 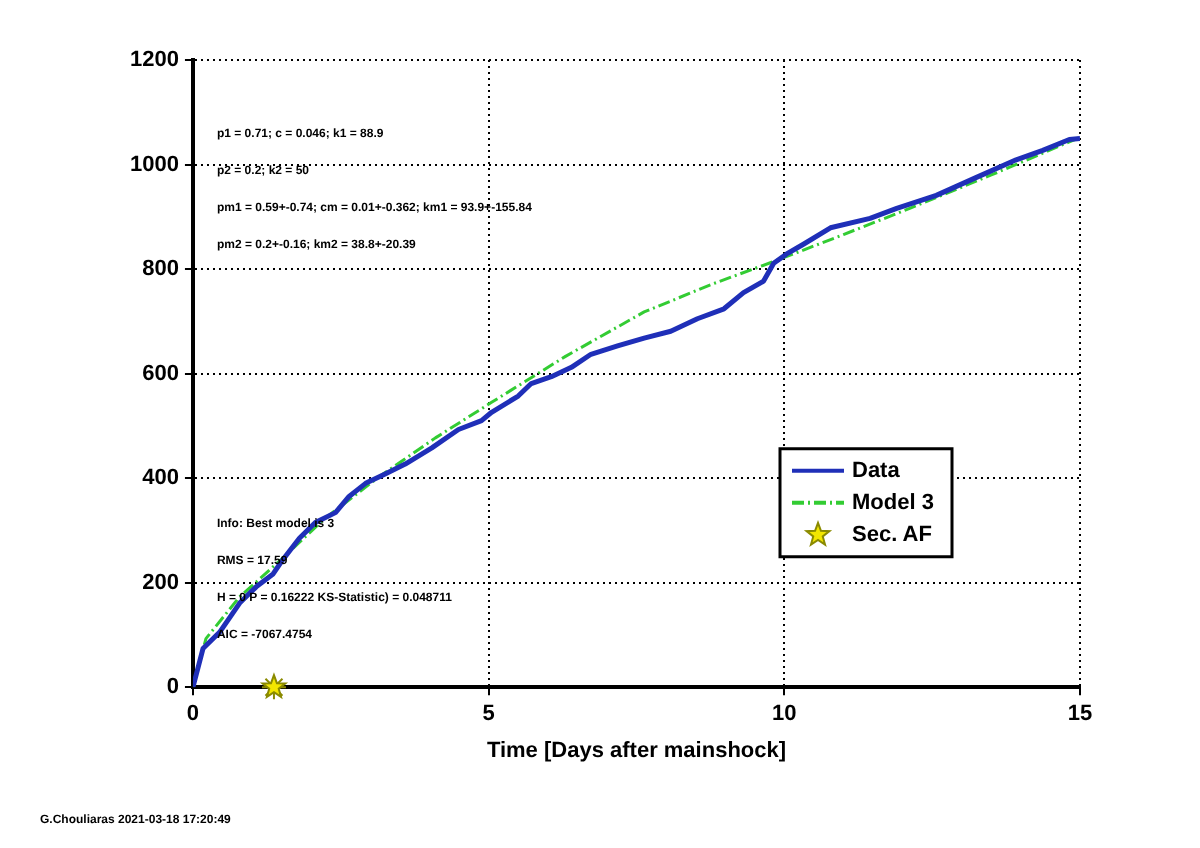 What do you see at coordinates (1080, 714) in the screenshot?
I see `x-tick-label: 15` at bounding box center [1080, 714].